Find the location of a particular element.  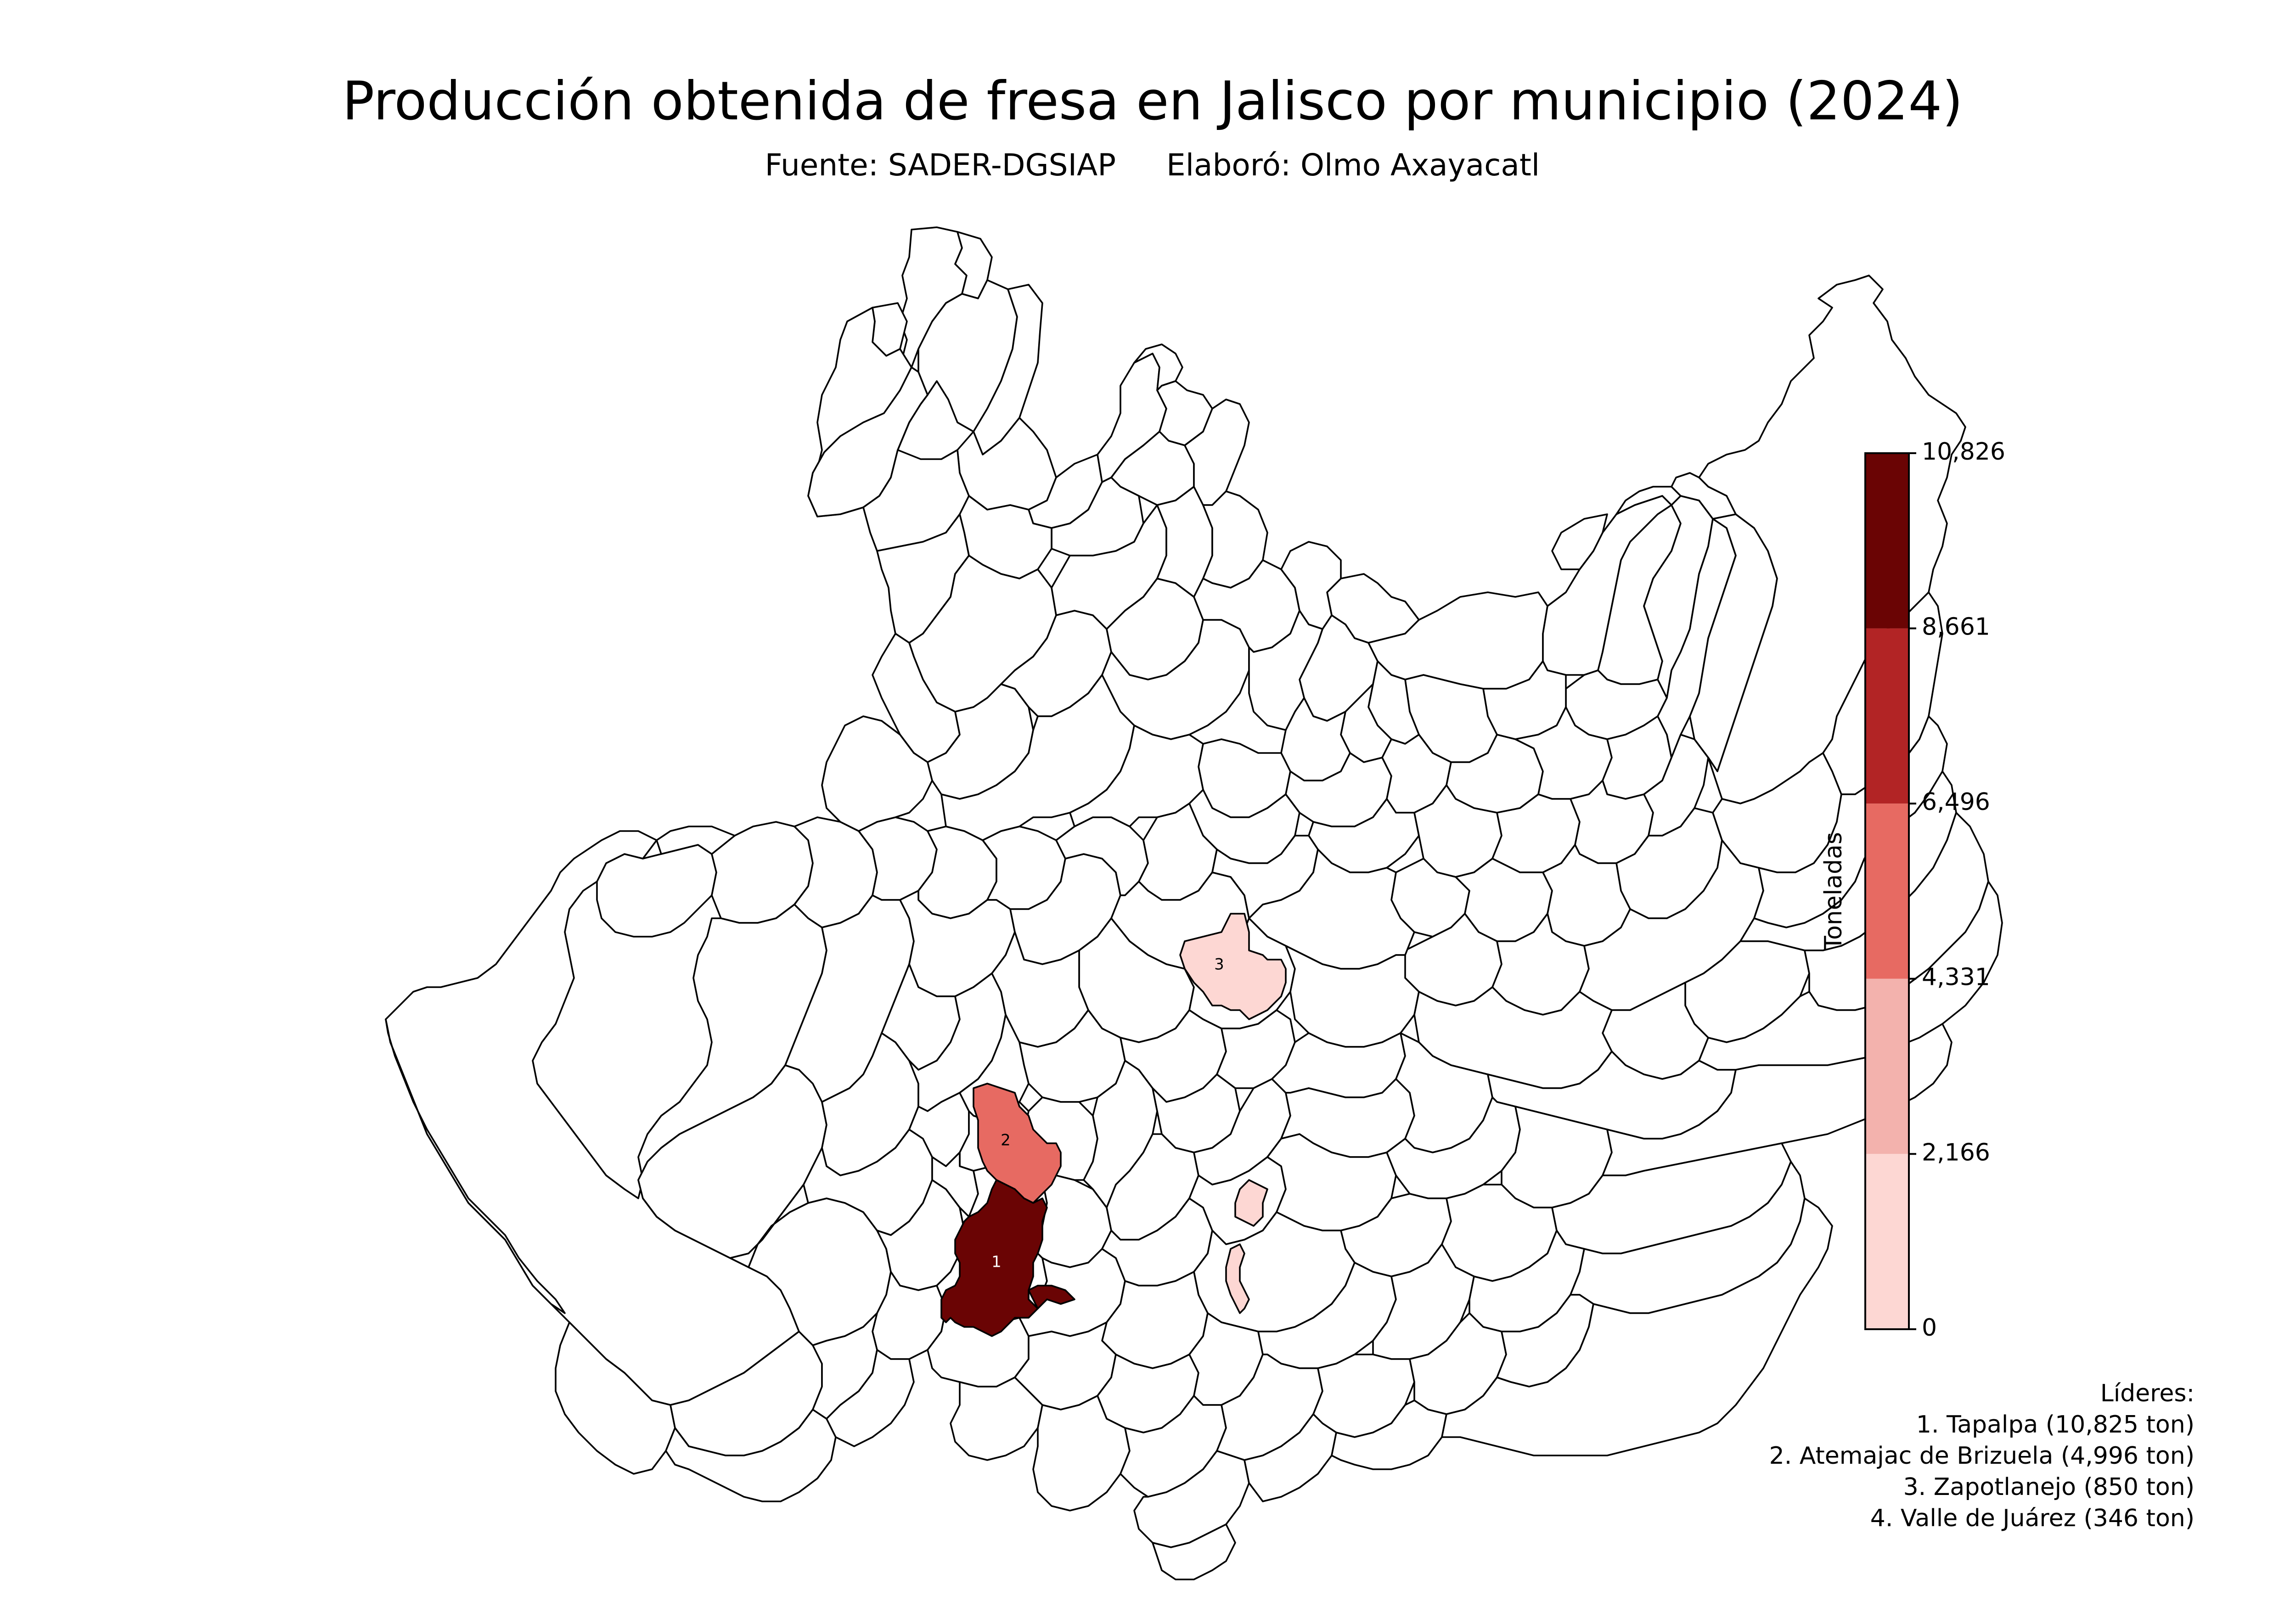

municipality-atemajac-de-brizuela is located at coordinates (1017, 1143).